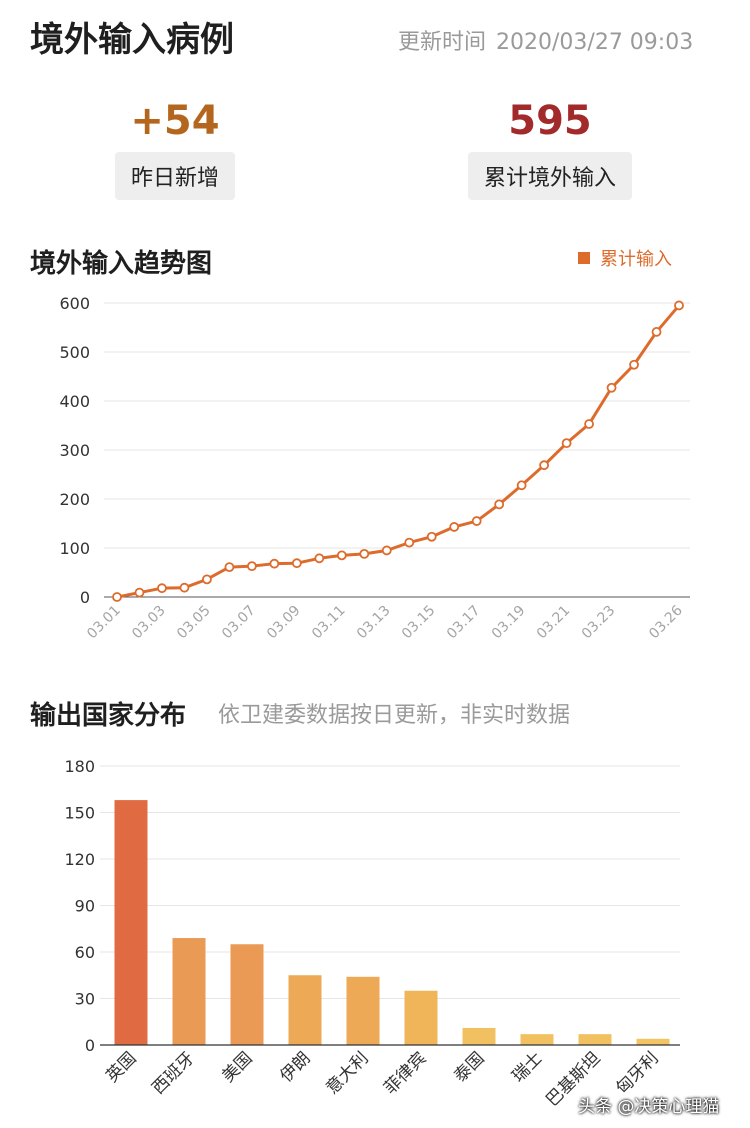 The width and height of the screenshot is (750, 1128). I want to click on y-tick-label: 180, so click(79, 766).